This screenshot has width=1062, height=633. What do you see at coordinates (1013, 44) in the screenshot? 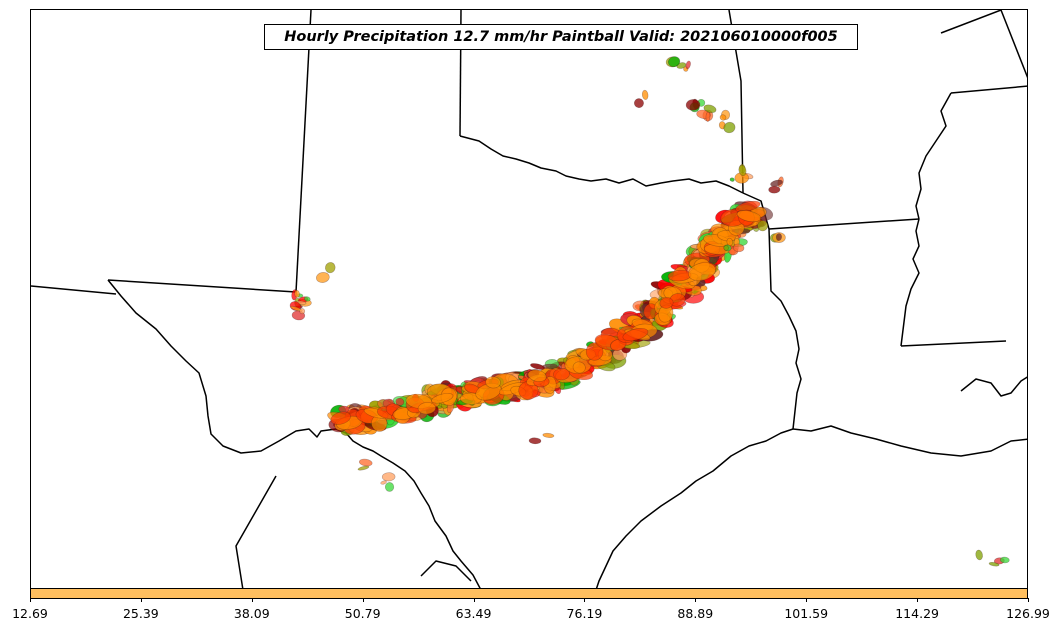
I see `ky-line` at bounding box center [1013, 44].